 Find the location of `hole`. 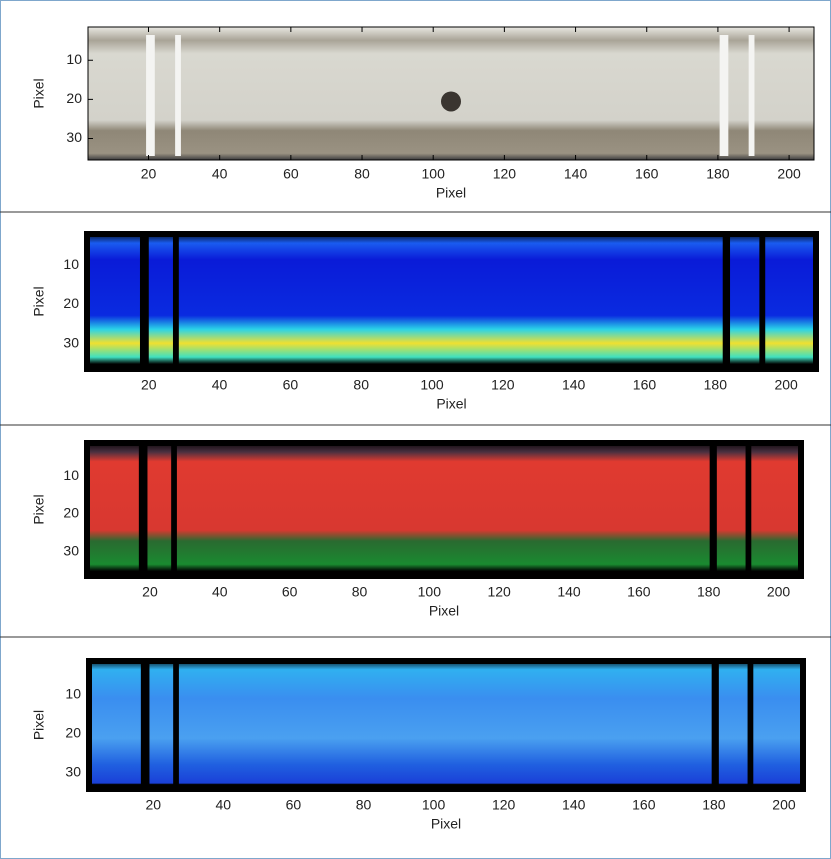

hole is located at coordinates (451, 101).